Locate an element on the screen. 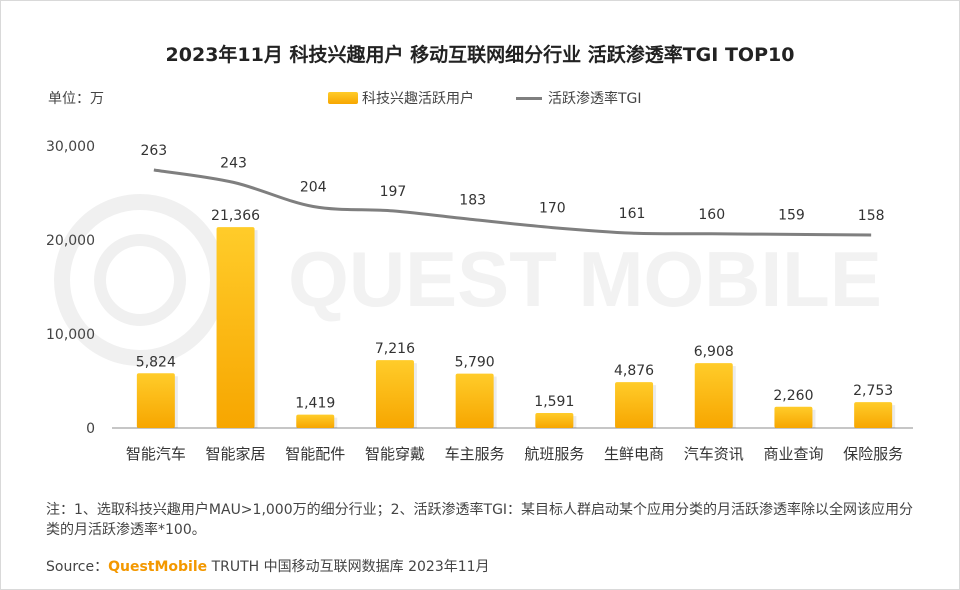  x-tick-label: 航班服务 is located at coordinates (554, 454).